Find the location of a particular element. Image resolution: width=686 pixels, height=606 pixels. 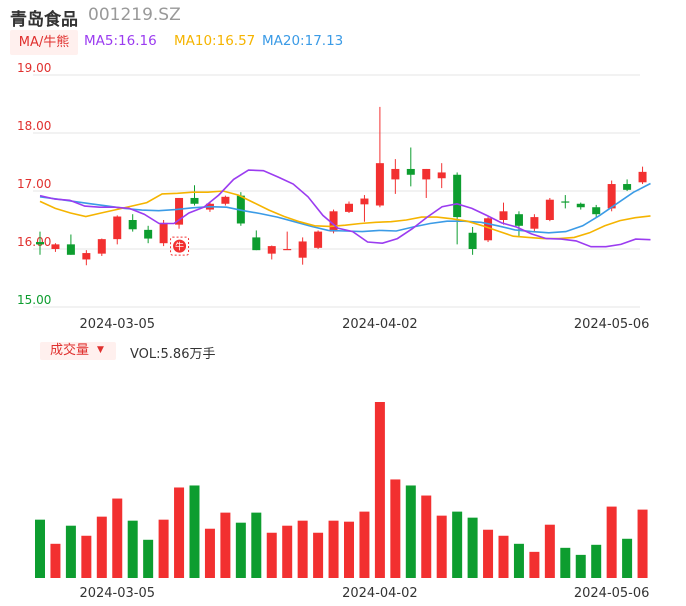

price-tick-label: 16.00 is located at coordinates (34, 242).